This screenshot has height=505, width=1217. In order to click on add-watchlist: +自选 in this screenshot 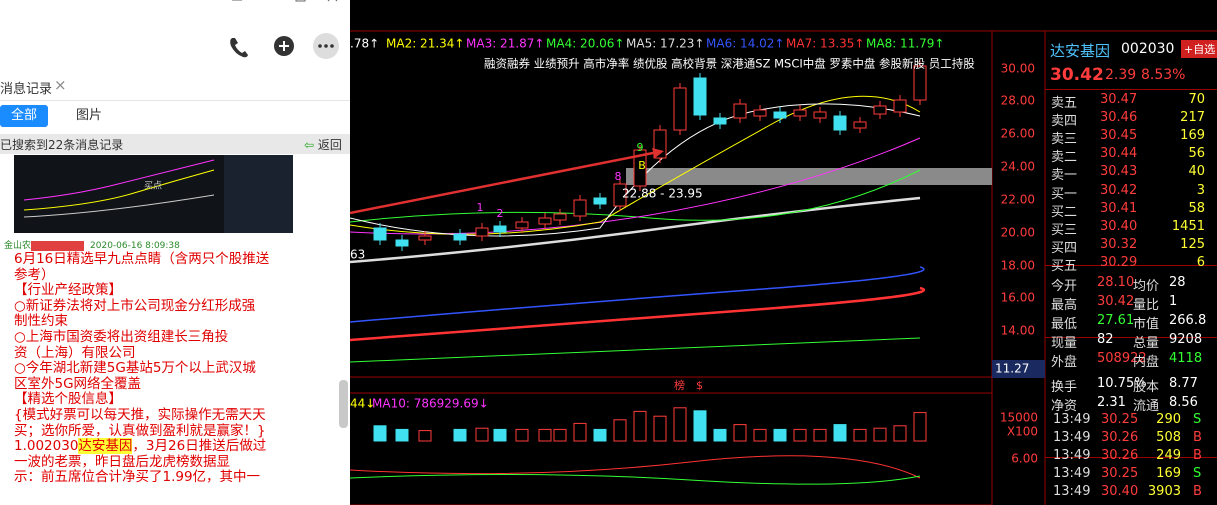, I will do `click(1199, 49)`.